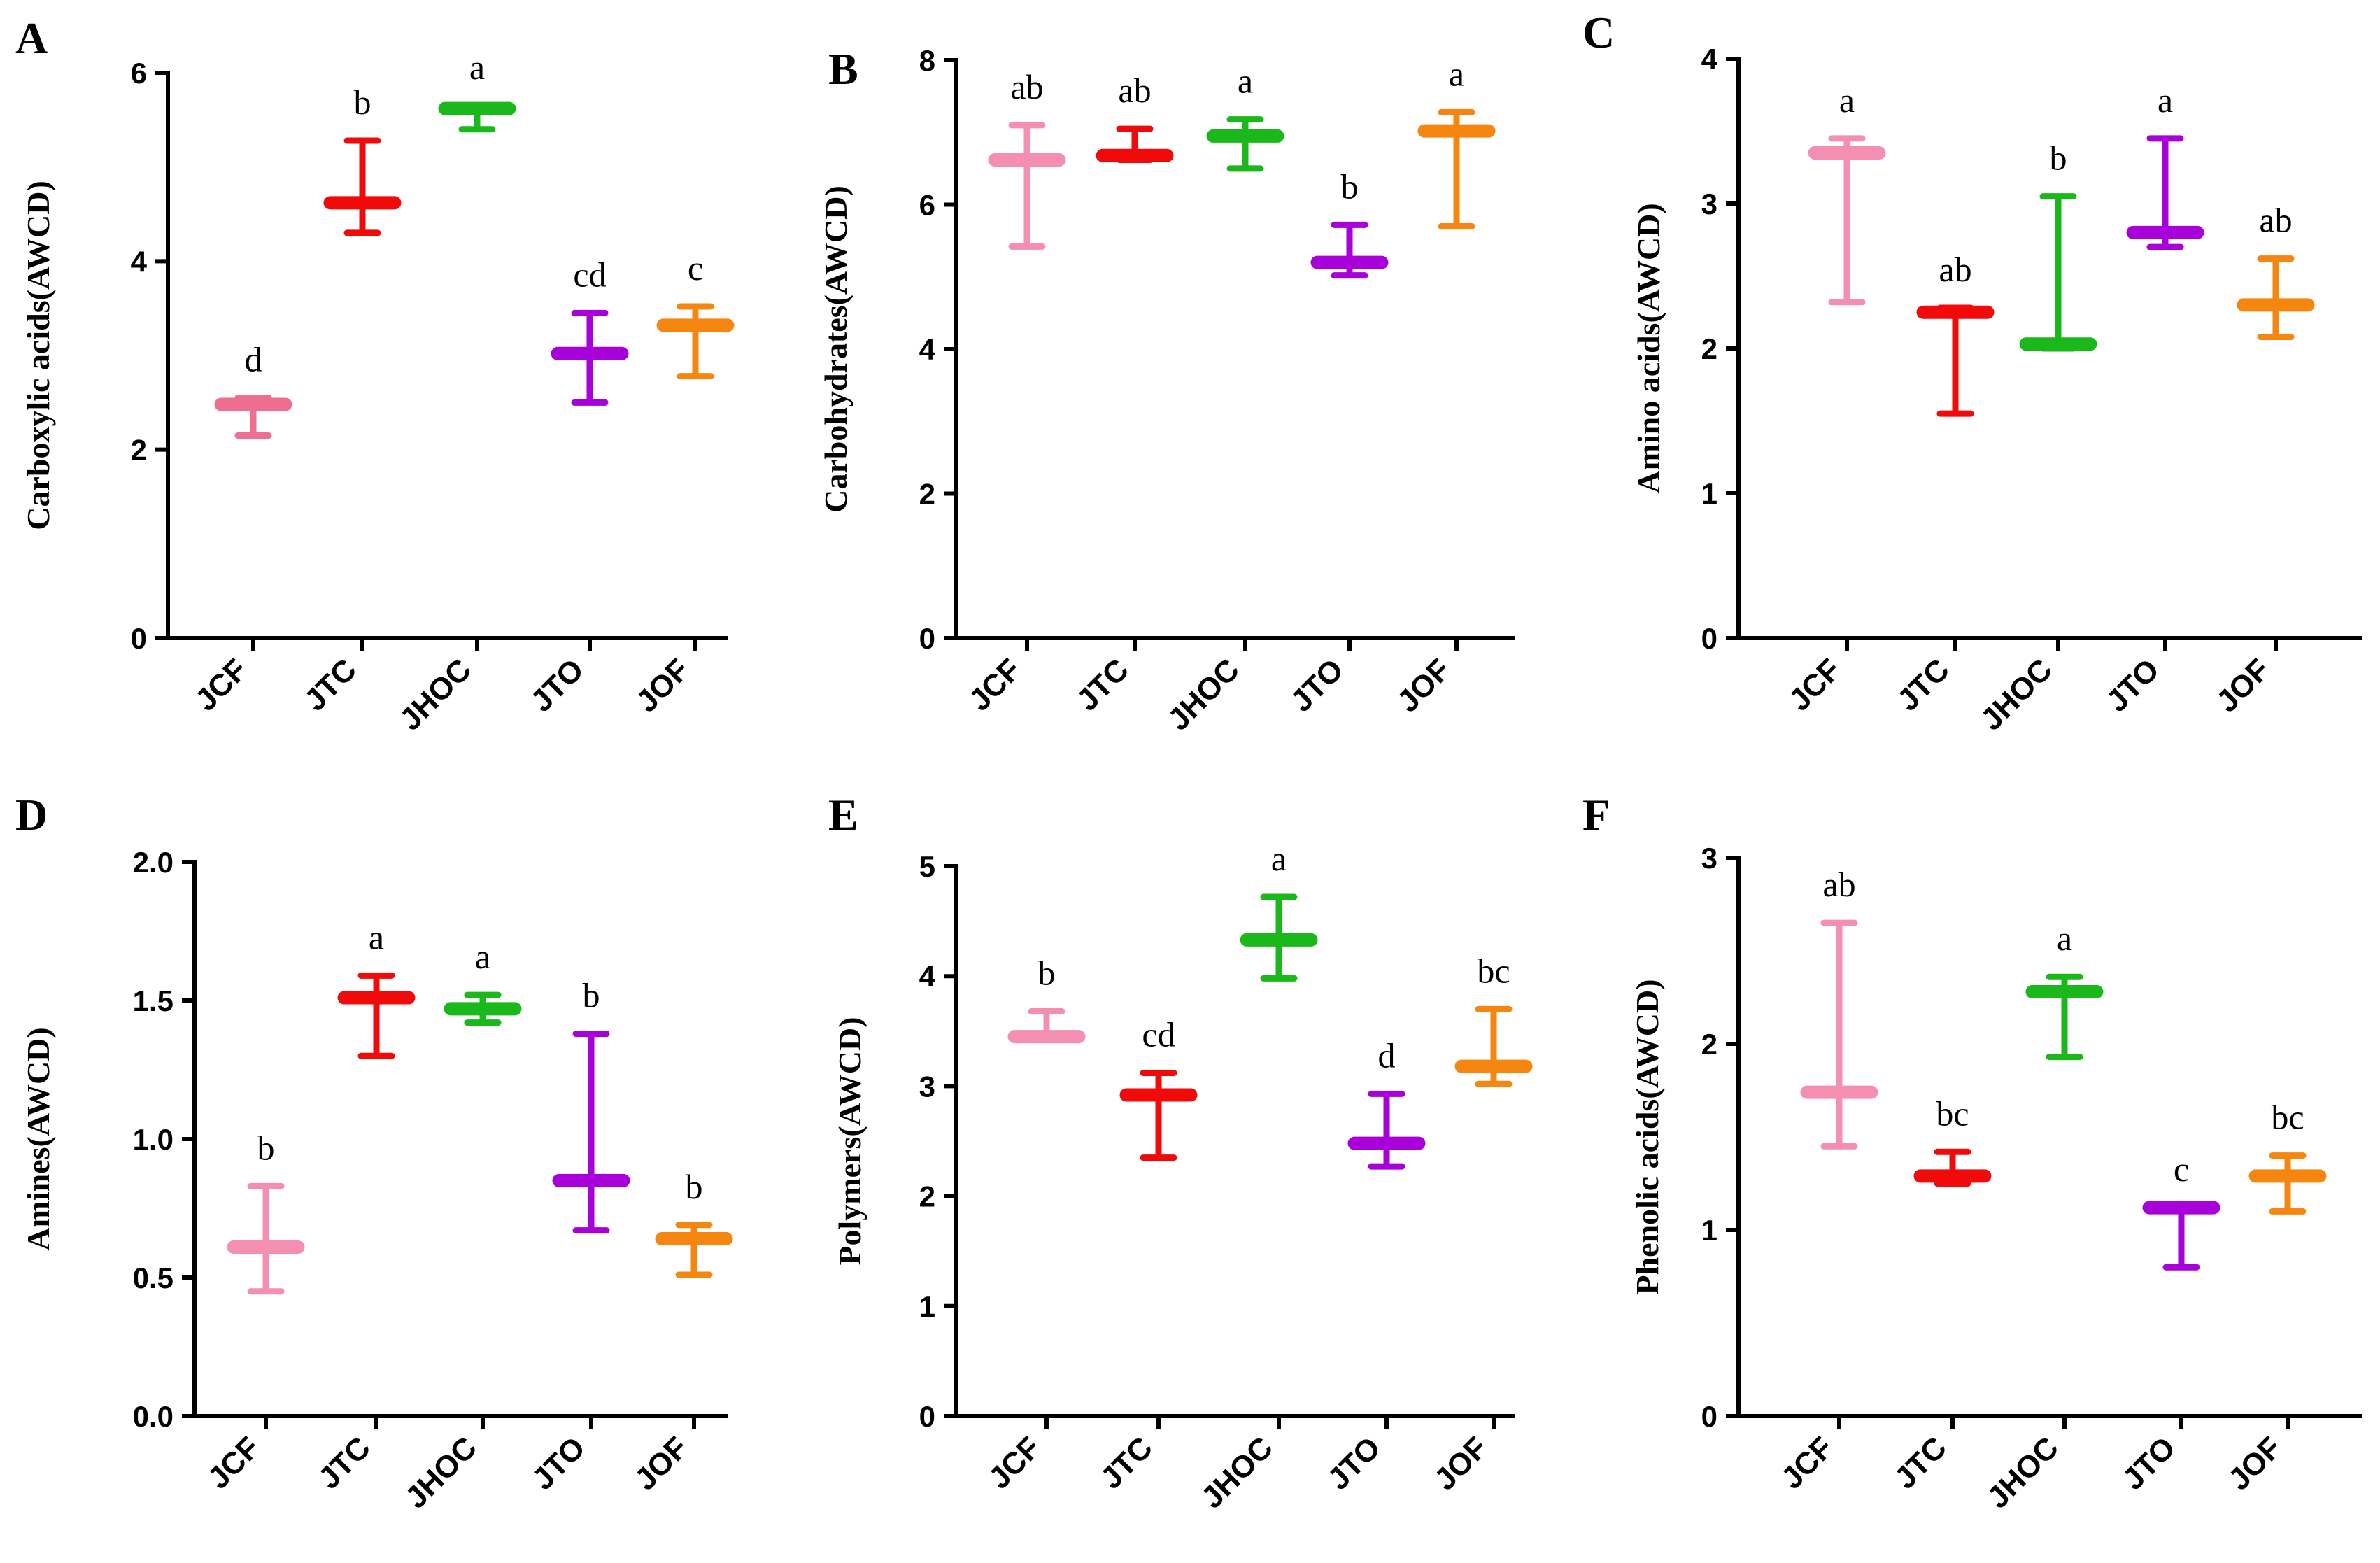 The image size is (2380, 1563). What do you see at coordinates (843, 815) in the screenshot?
I see `panel-letter: E` at bounding box center [843, 815].